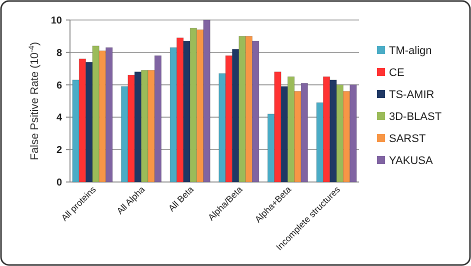 The width and height of the screenshot is (471, 266). Describe the element at coordinates (59, 53) in the screenshot. I see `y-tick-label: 8` at that location.